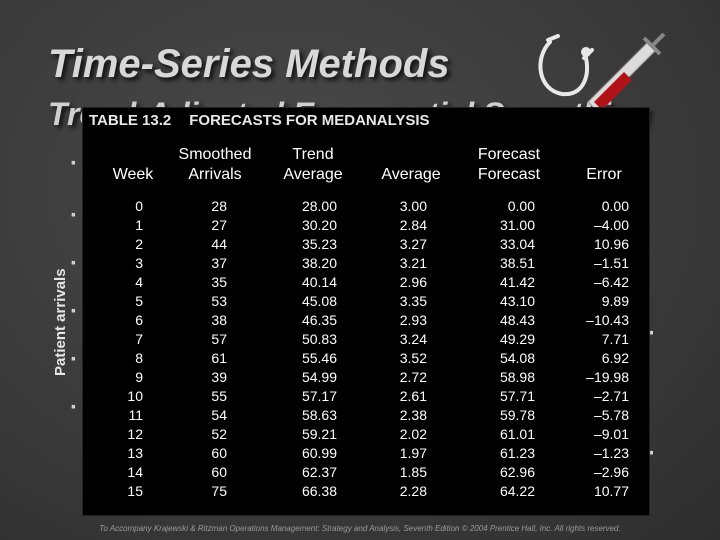  Describe the element at coordinates (611, 282) in the screenshot. I see `table-cell-error: –6.42` at that location.